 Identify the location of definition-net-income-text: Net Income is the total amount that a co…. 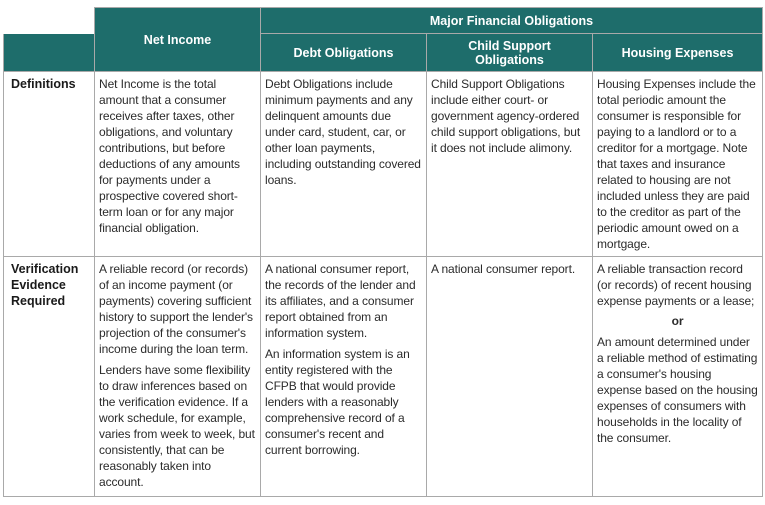
(169, 156).